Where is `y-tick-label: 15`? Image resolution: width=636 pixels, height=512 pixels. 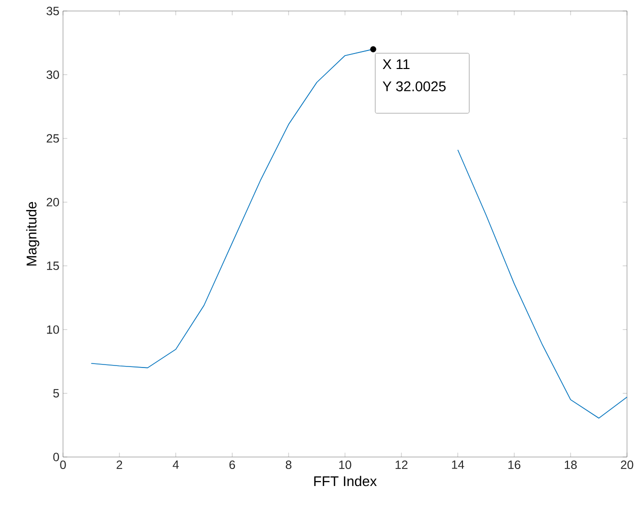 y-tick-label: 15 is located at coordinates (53, 266).